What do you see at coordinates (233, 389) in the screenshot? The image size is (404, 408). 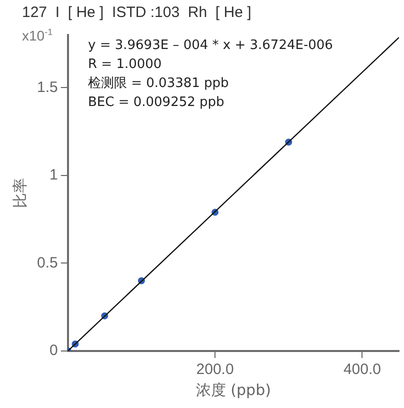 I see `x-axis-title: 浓度 (ppb)` at bounding box center [233, 389].